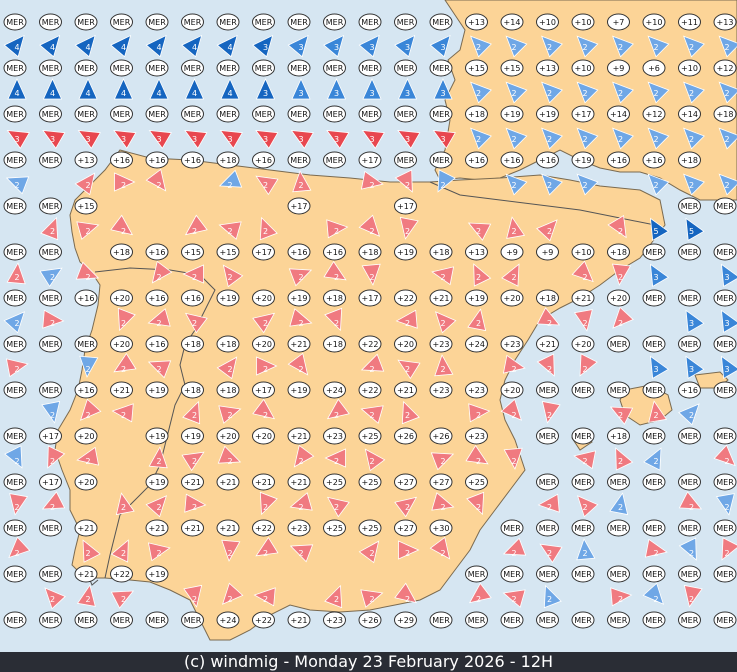 Image resolution: width=737 pixels, height=672 pixels. I want to click on temperature-label: +25, so click(370, 528).